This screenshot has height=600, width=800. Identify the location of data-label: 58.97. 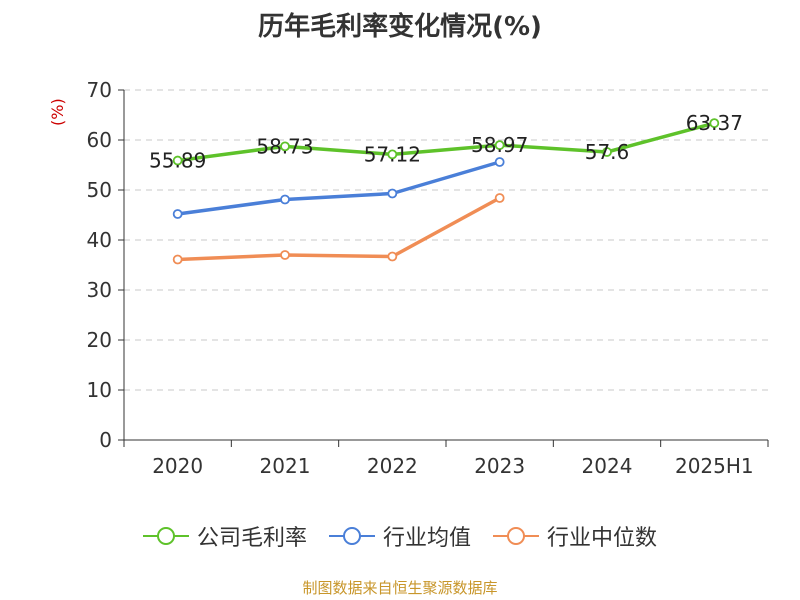
(499, 145).